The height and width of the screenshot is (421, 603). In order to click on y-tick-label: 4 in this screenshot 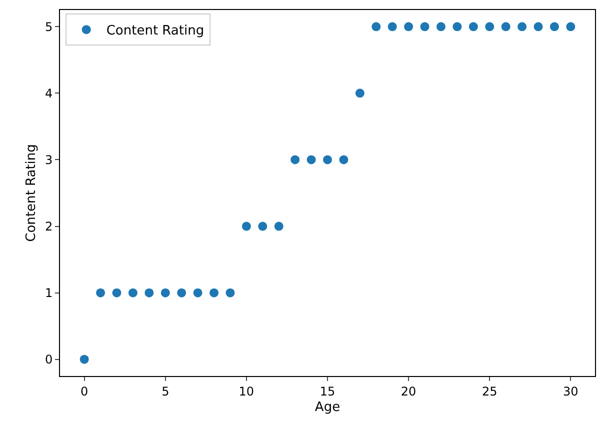, I will do `click(48, 93)`.